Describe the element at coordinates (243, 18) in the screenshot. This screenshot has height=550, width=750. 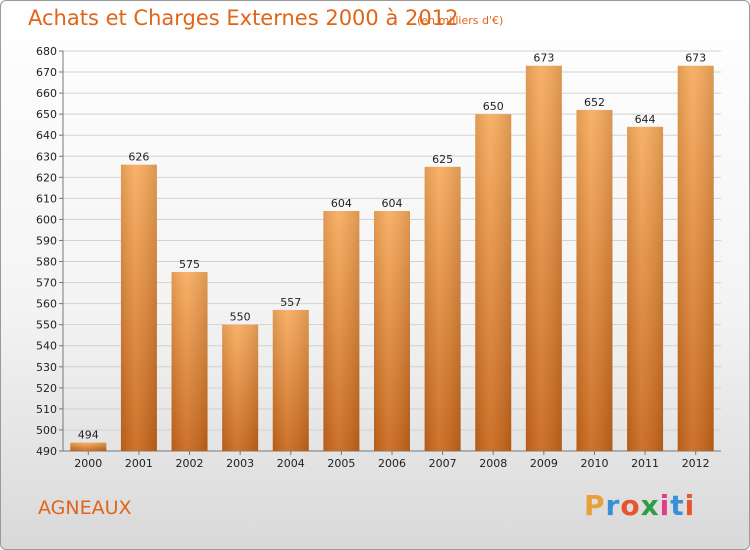
I see `chart-title: Achats et Charges Externes 2000 à 2012` at that location.